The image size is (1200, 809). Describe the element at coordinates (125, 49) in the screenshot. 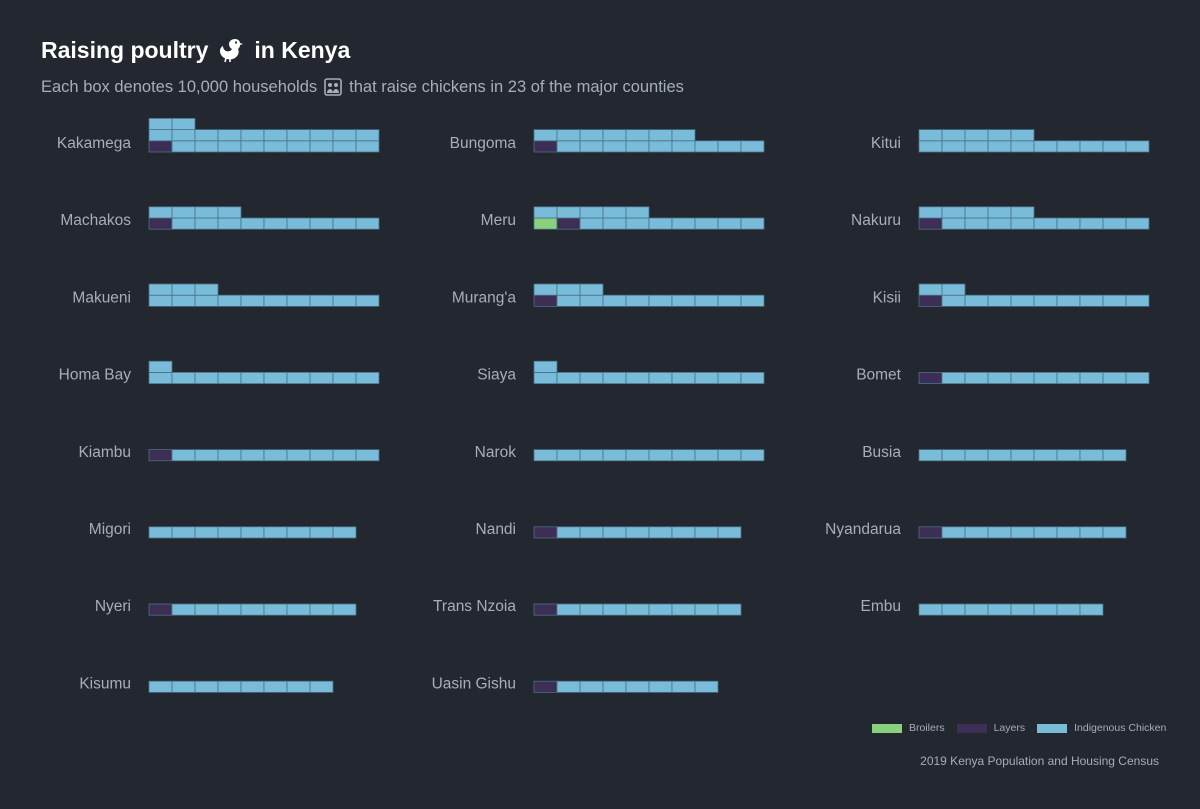

I see `title-text-start: Raising poultry` at that location.